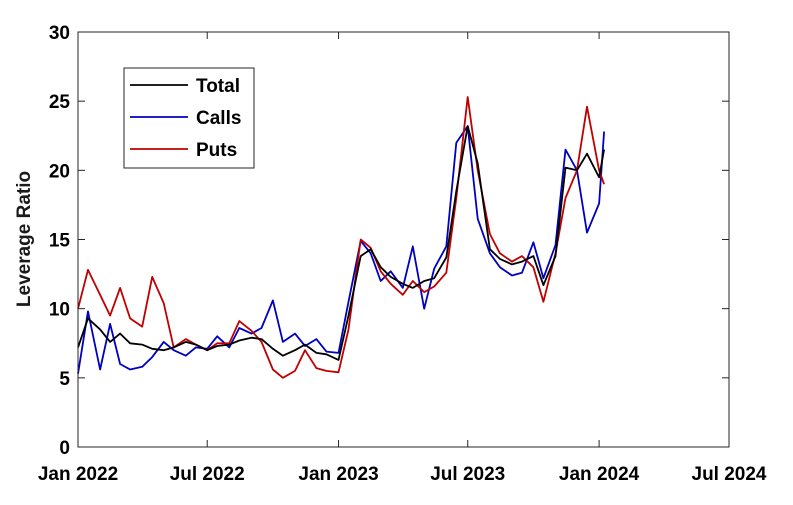 The width and height of the screenshot is (793, 505). Describe the element at coordinates (78, 474) in the screenshot. I see `x-tick-label: Jan 2022` at that location.